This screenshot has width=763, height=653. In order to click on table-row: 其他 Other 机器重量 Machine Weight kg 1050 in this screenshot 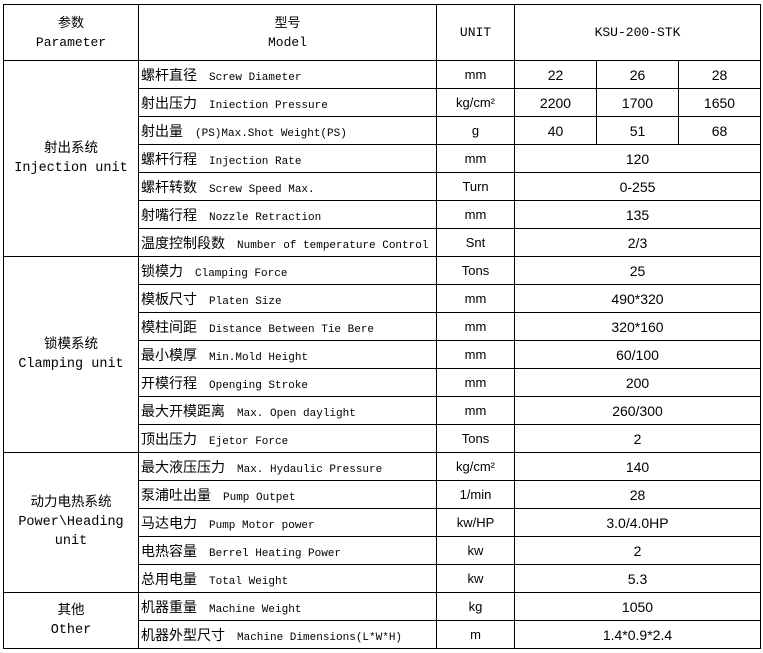, I will do `click(382, 620)`.